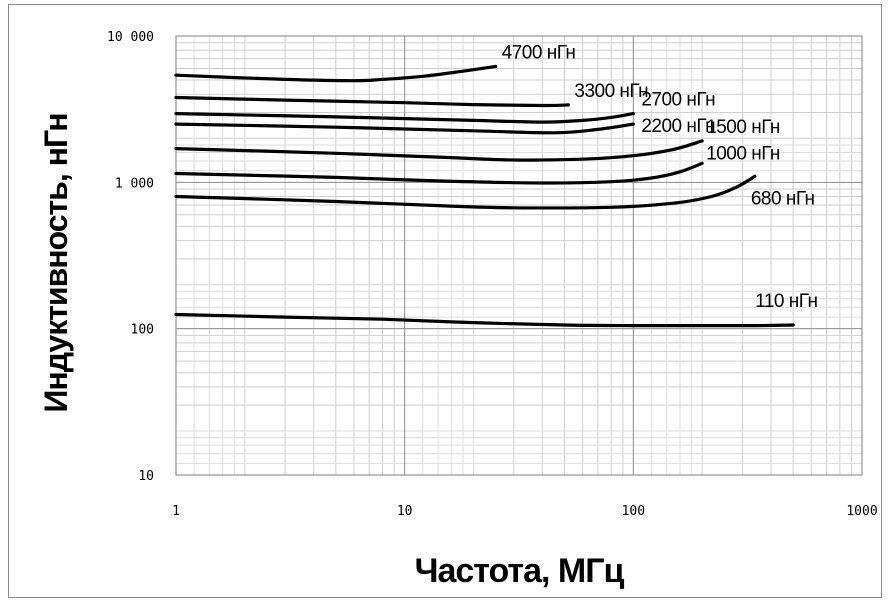 This screenshot has width=893, height=604. What do you see at coordinates (134, 183) in the screenshot?
I see `y-tick-label: 1 000` at bounding box center [134, 183].